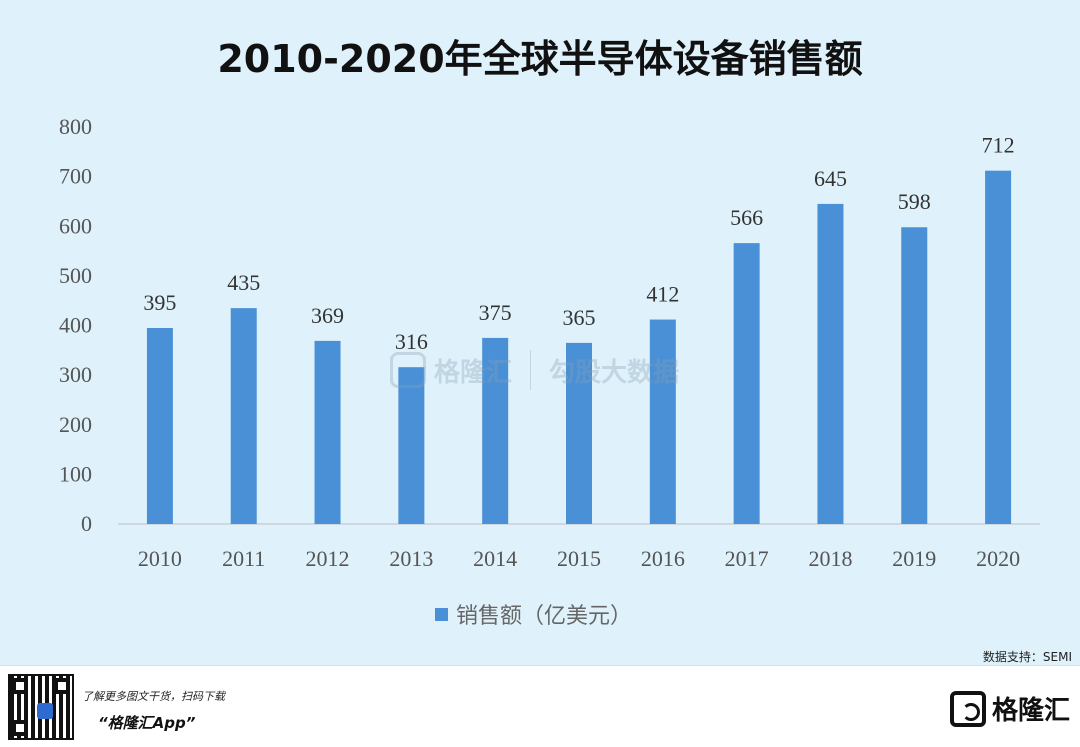 The height and width of the screenshot is (747, 1080). I want to click on x-tick-label-2018: 2018, so click(830, 558).